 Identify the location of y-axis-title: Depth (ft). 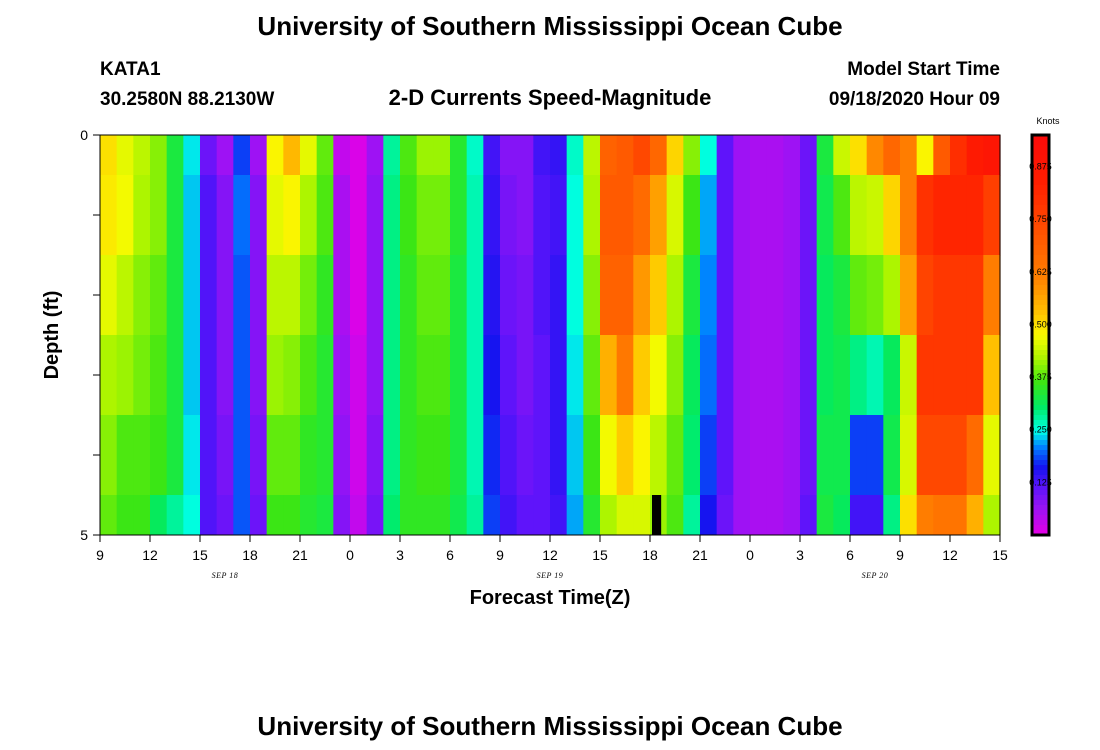
(52, 335).